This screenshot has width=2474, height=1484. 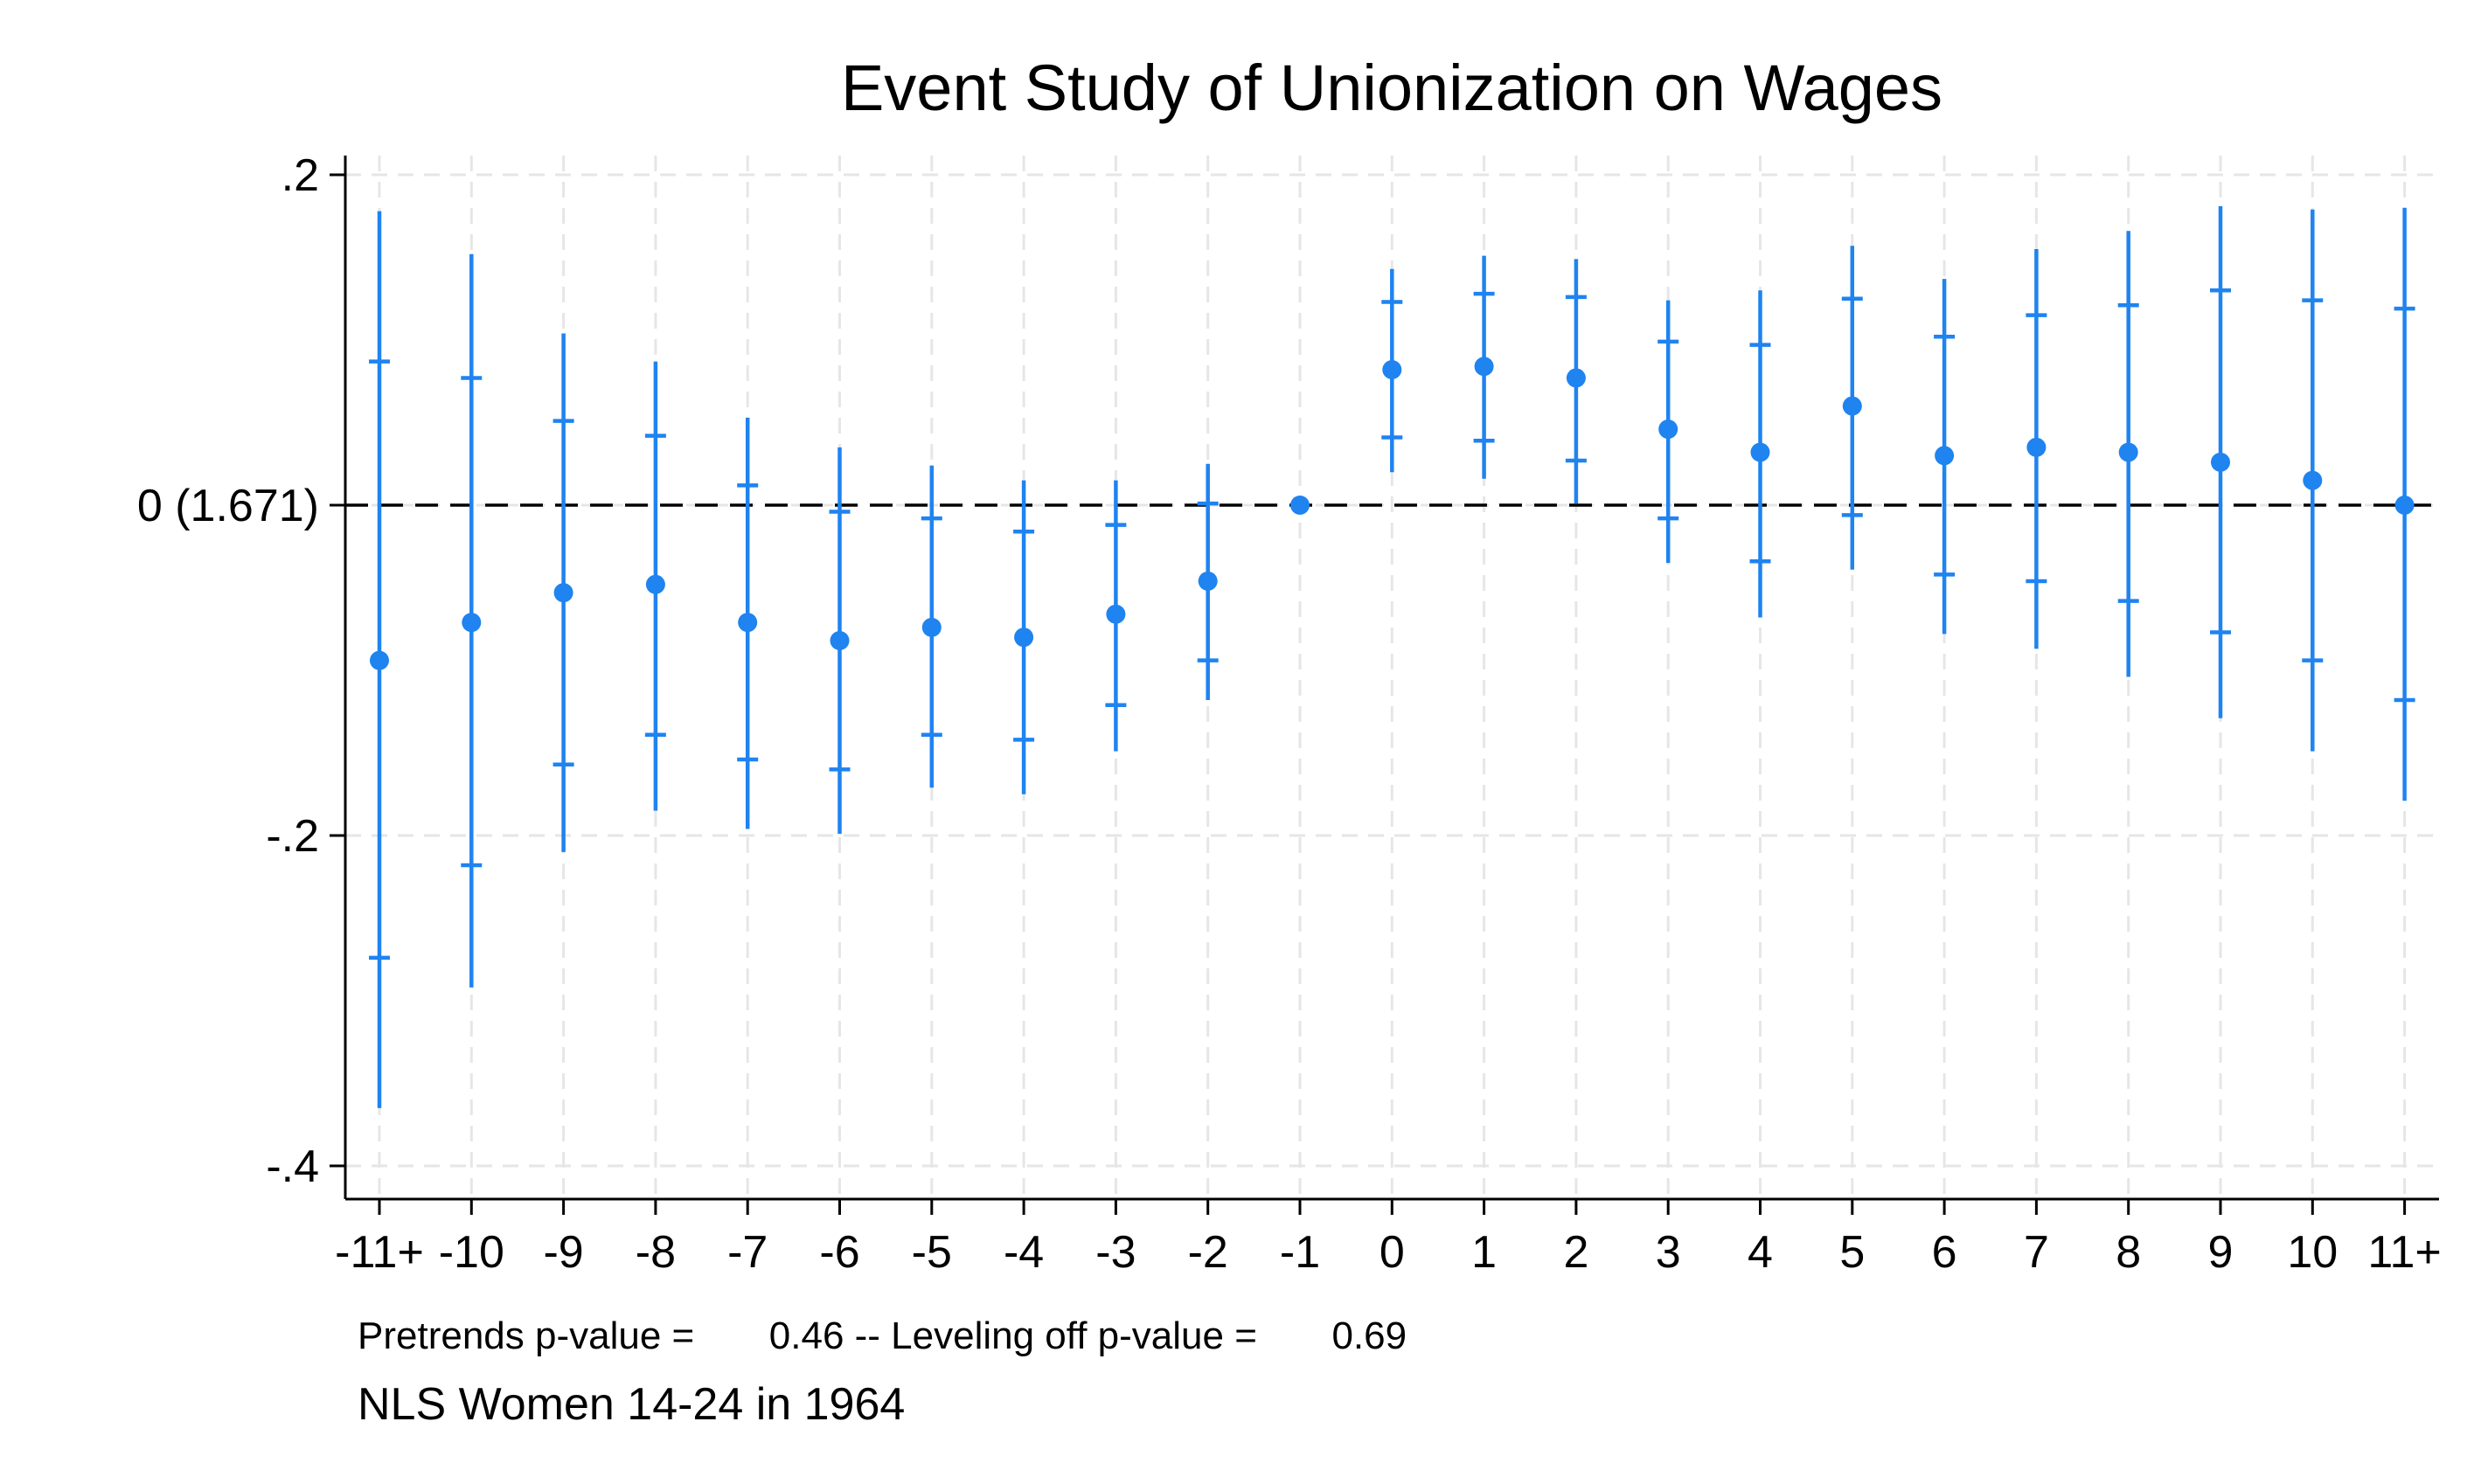 What do you see at coordinates (631, 1404) in the screenshot?
I see `sample-note: NLS Women 14-24 in 1964` at bounding box center [631, 1404].